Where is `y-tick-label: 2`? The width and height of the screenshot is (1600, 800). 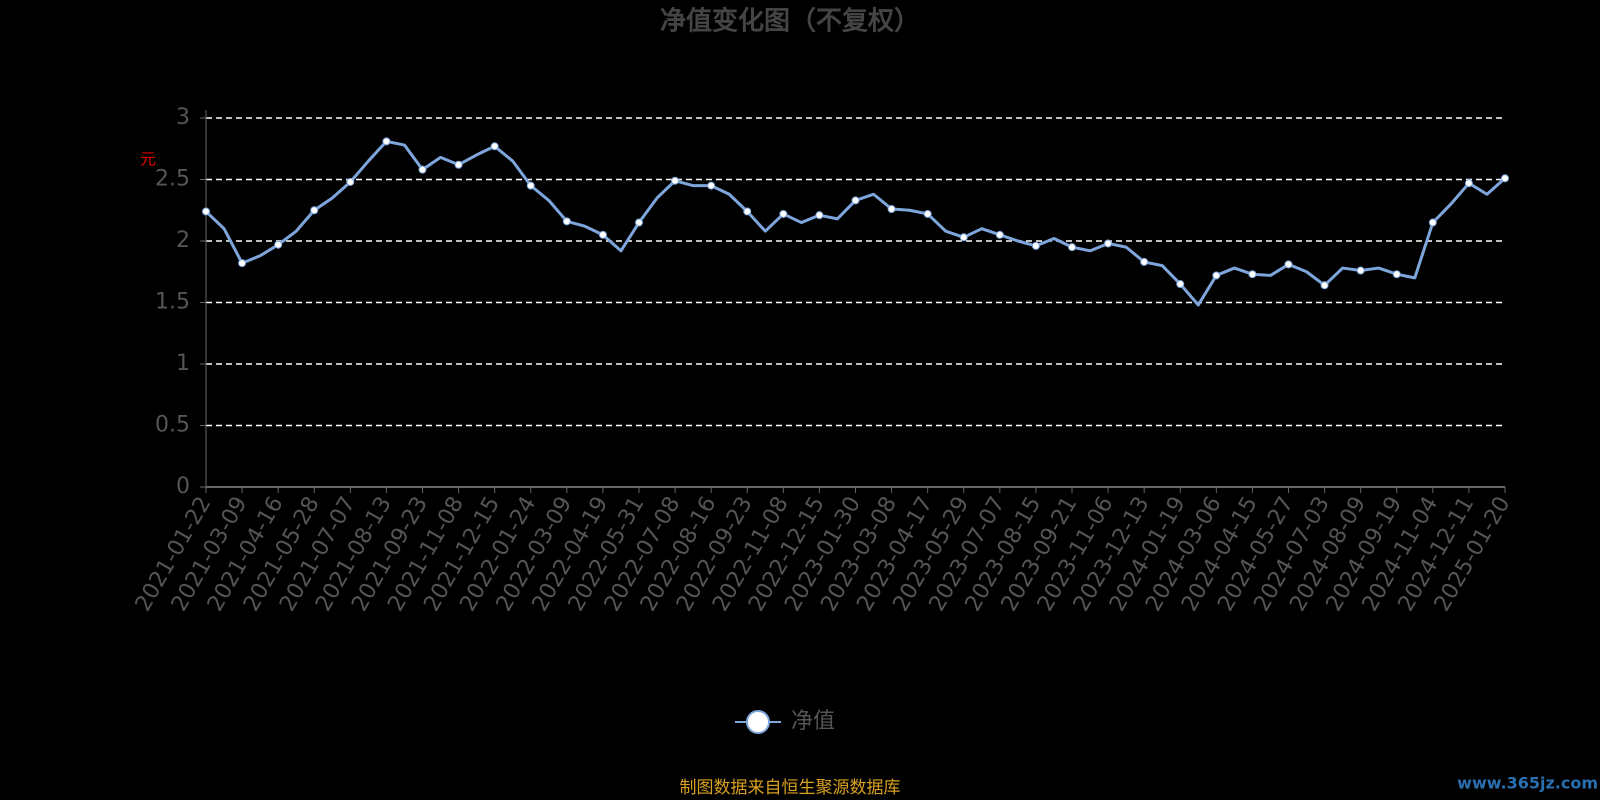
y-tick-label: 2 is located at coordinates (183, 240).